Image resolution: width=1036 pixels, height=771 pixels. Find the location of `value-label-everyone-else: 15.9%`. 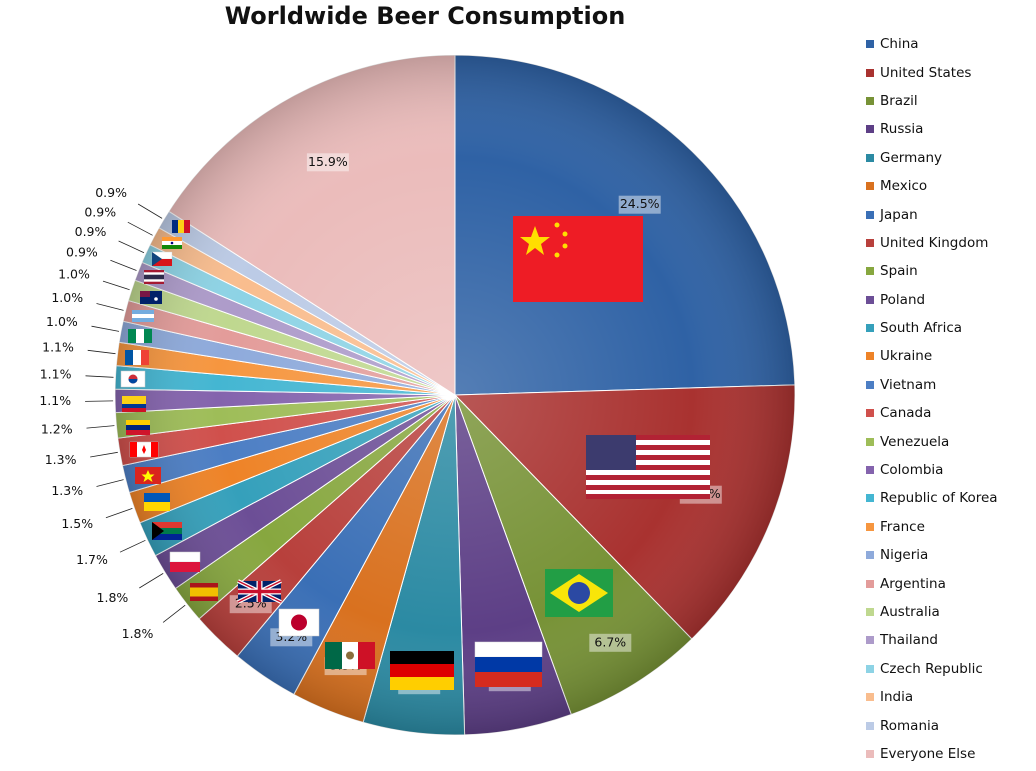

value-label-everyone-else: 15.9% is located at coordinates (328, 161).